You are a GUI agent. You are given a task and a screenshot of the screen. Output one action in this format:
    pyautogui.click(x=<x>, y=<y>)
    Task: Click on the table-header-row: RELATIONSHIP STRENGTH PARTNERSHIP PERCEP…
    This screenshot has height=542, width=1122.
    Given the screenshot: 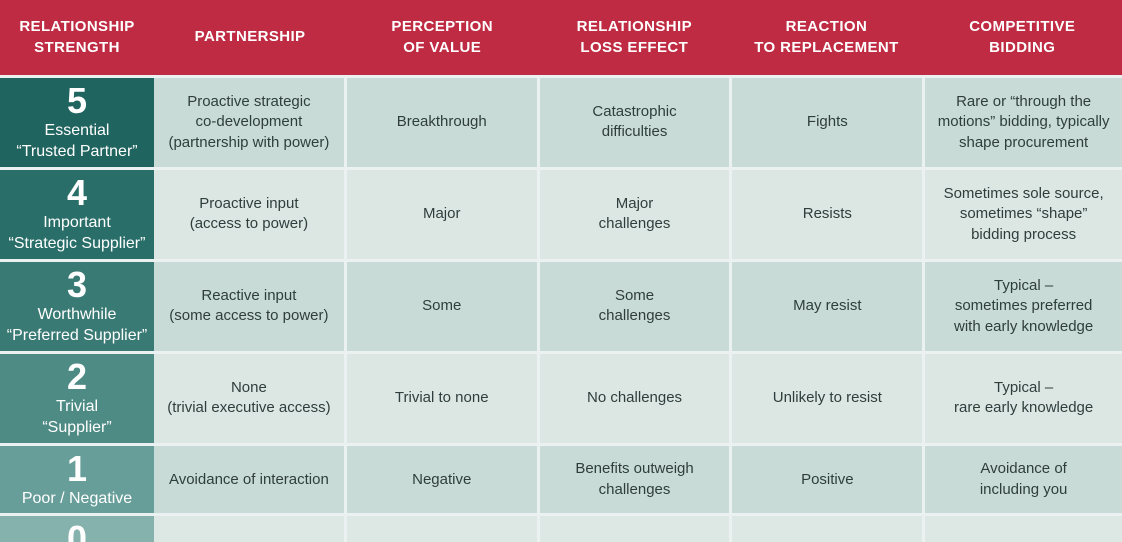 What is the action you would take?
    pyautogui.click(x=561, y=37)
    